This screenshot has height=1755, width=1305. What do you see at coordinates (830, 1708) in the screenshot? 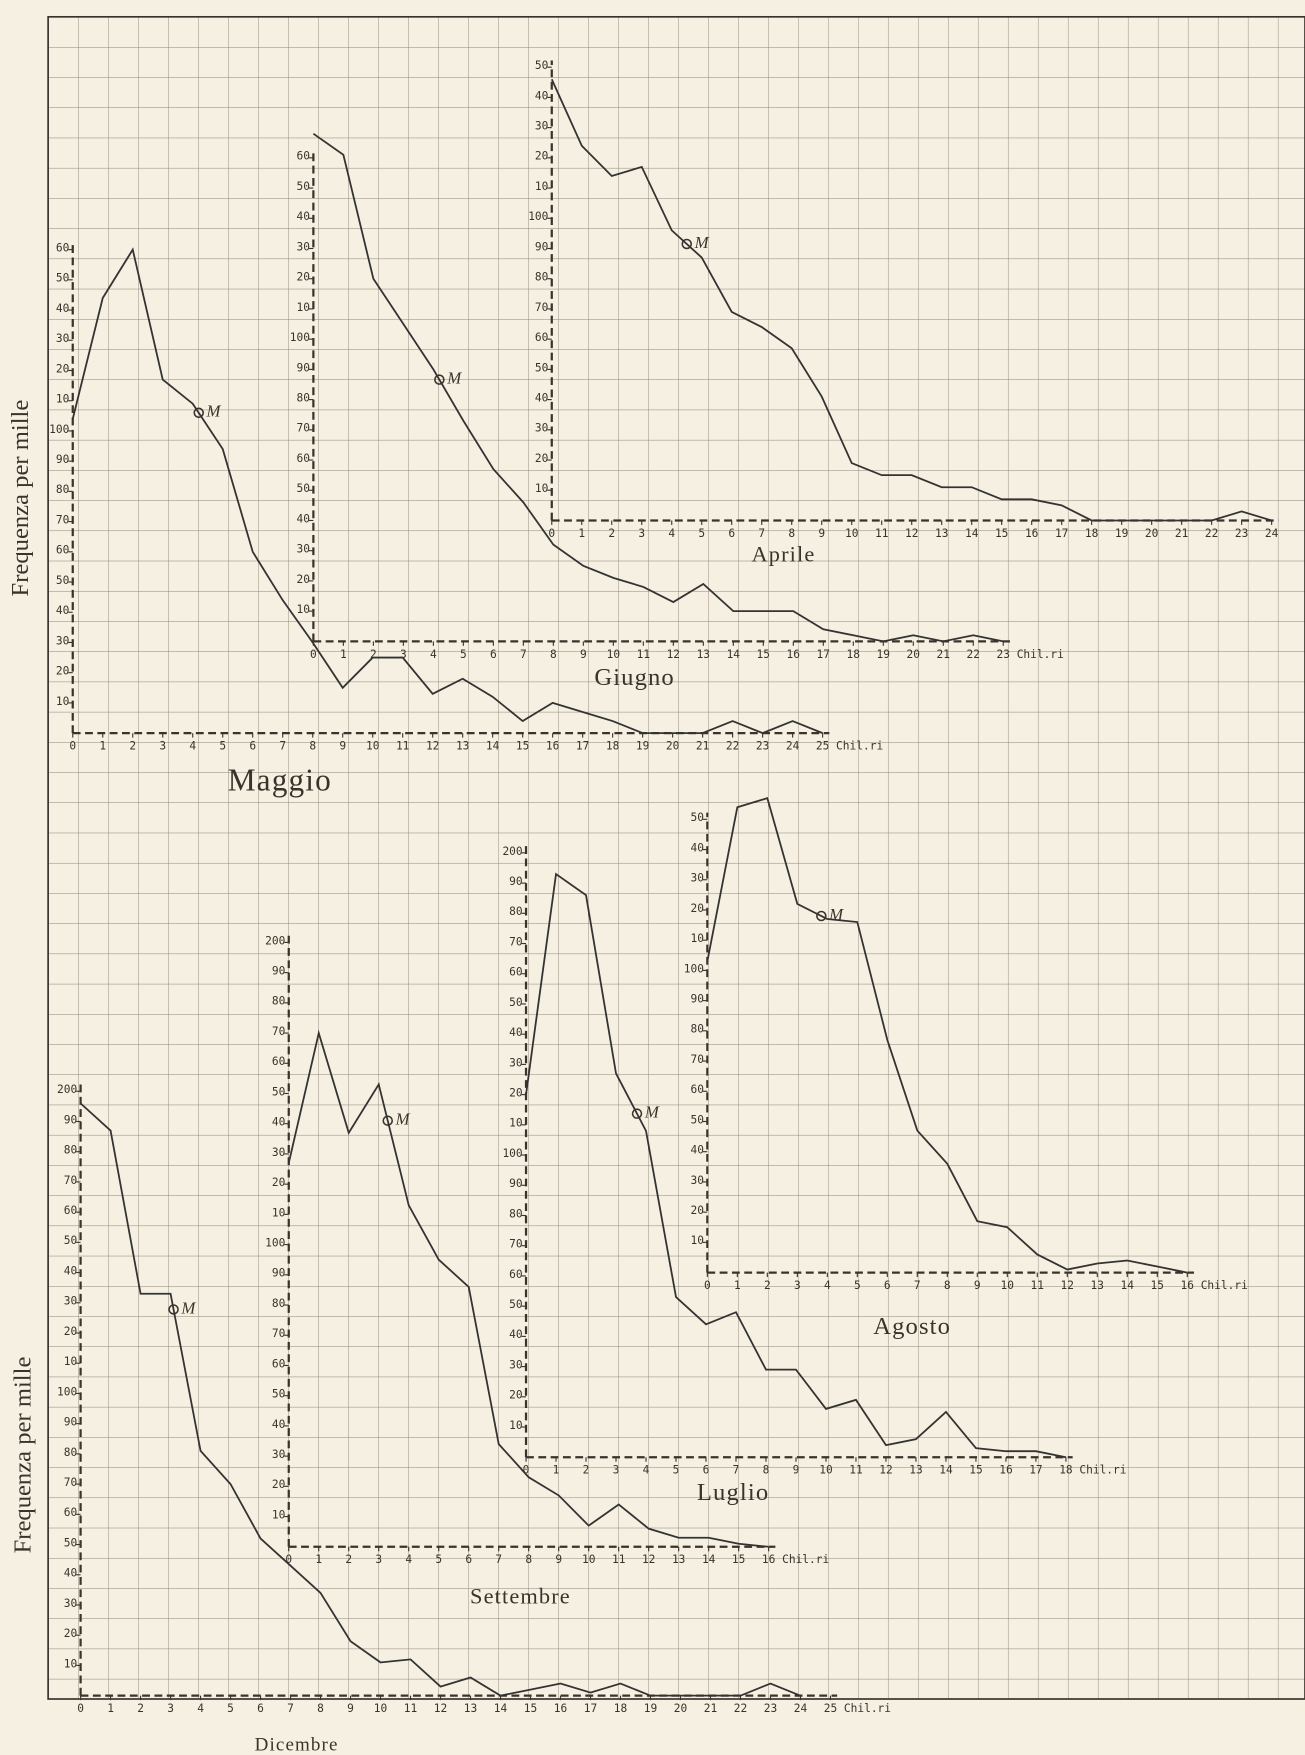
I see `x-tick-label: 25` at bounding box center [830, 1708].